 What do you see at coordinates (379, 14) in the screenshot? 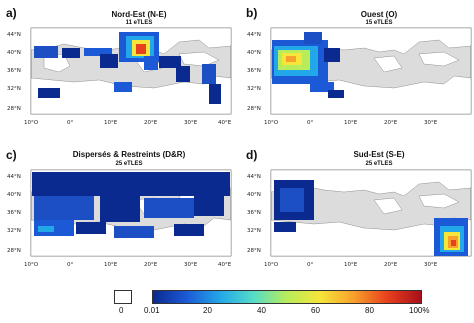
I see `panel-title: Ouest (O)` at bounding box center [379, 14].